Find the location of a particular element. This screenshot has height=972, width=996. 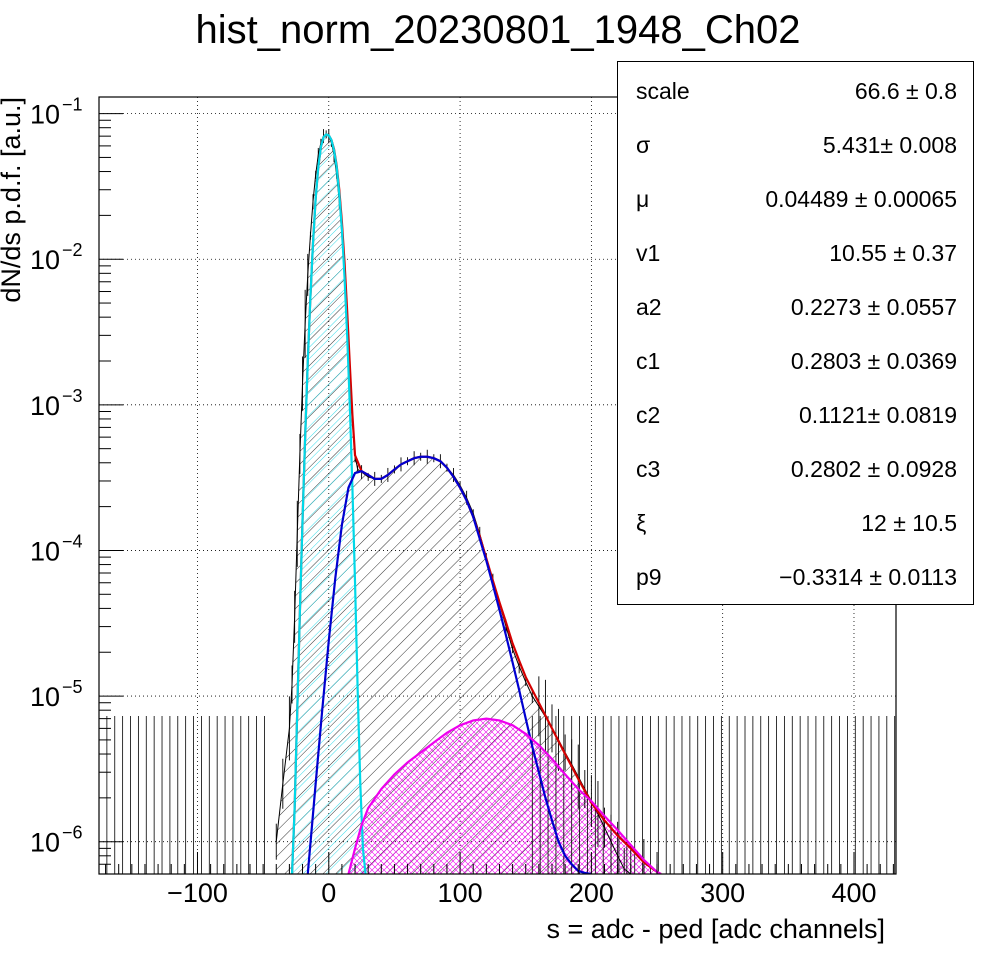

fit-parameter-row: ξ 12 ± 10.5 is located at coordinates (795, 521).